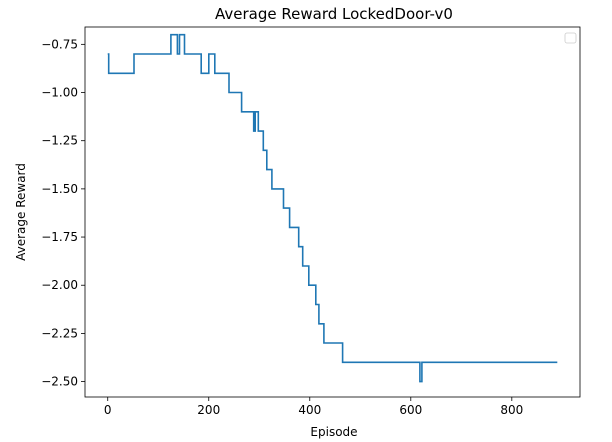 The width and height of the screenshot is (612, 442). What do you see at coordinates (570, 38) in the screenshot?
I see `legend-box` at bounding box center [570, 38].